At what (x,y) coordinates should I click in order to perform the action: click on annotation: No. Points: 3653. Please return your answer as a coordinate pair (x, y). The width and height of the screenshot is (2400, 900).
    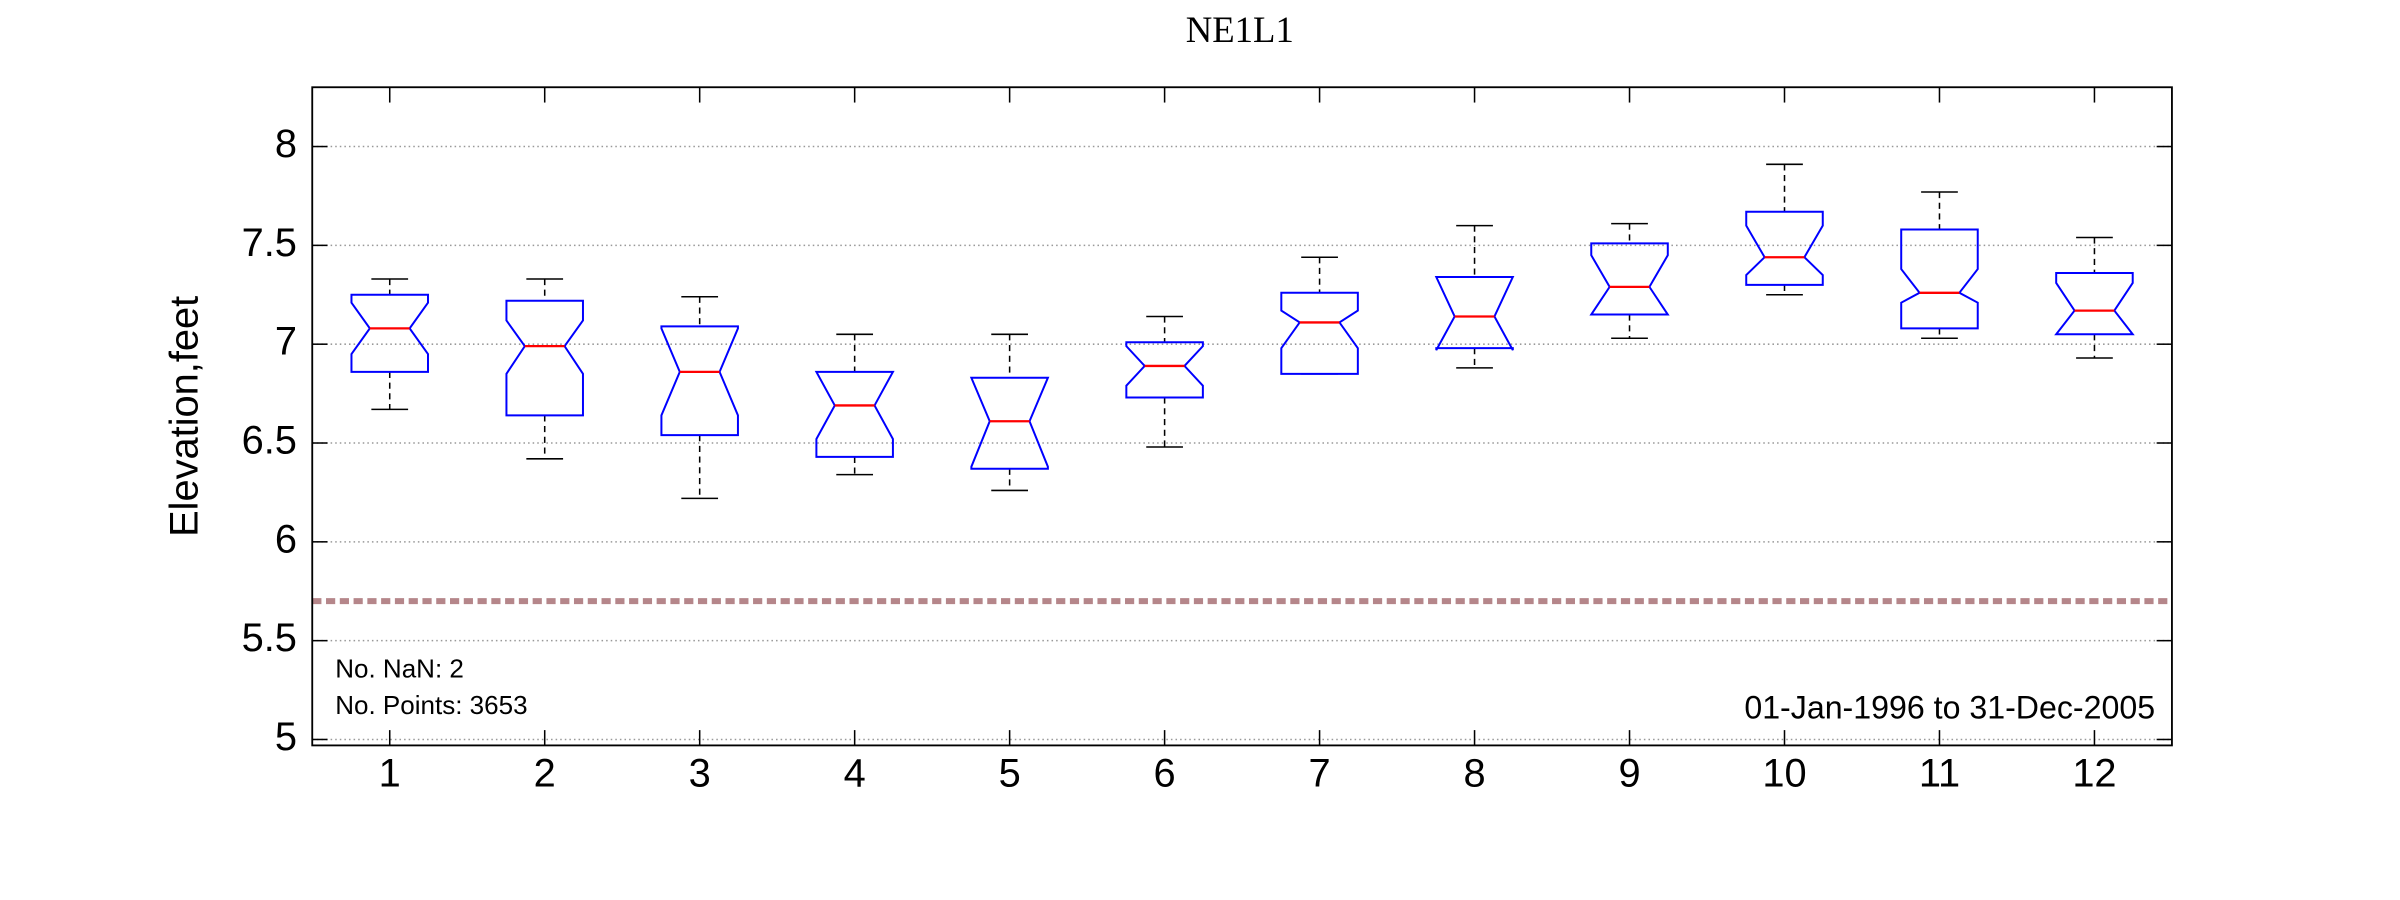
    Looking at the image, I should click on (431, 705).